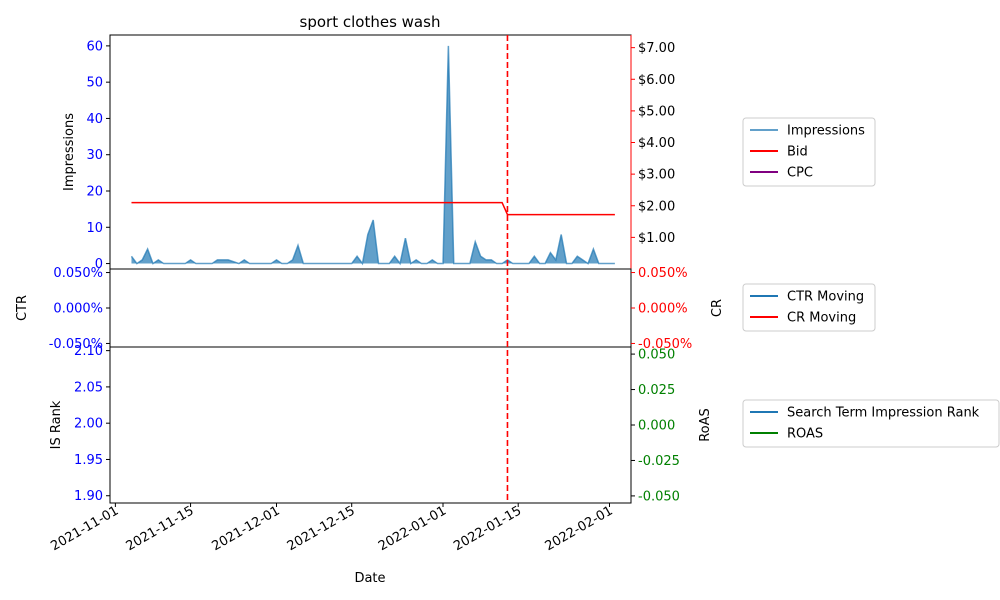 The image size is (1000, 600). Describe the element at coordinates (656, 111) in the screenshot. I see `right-tick-label: $5.00` at that location.